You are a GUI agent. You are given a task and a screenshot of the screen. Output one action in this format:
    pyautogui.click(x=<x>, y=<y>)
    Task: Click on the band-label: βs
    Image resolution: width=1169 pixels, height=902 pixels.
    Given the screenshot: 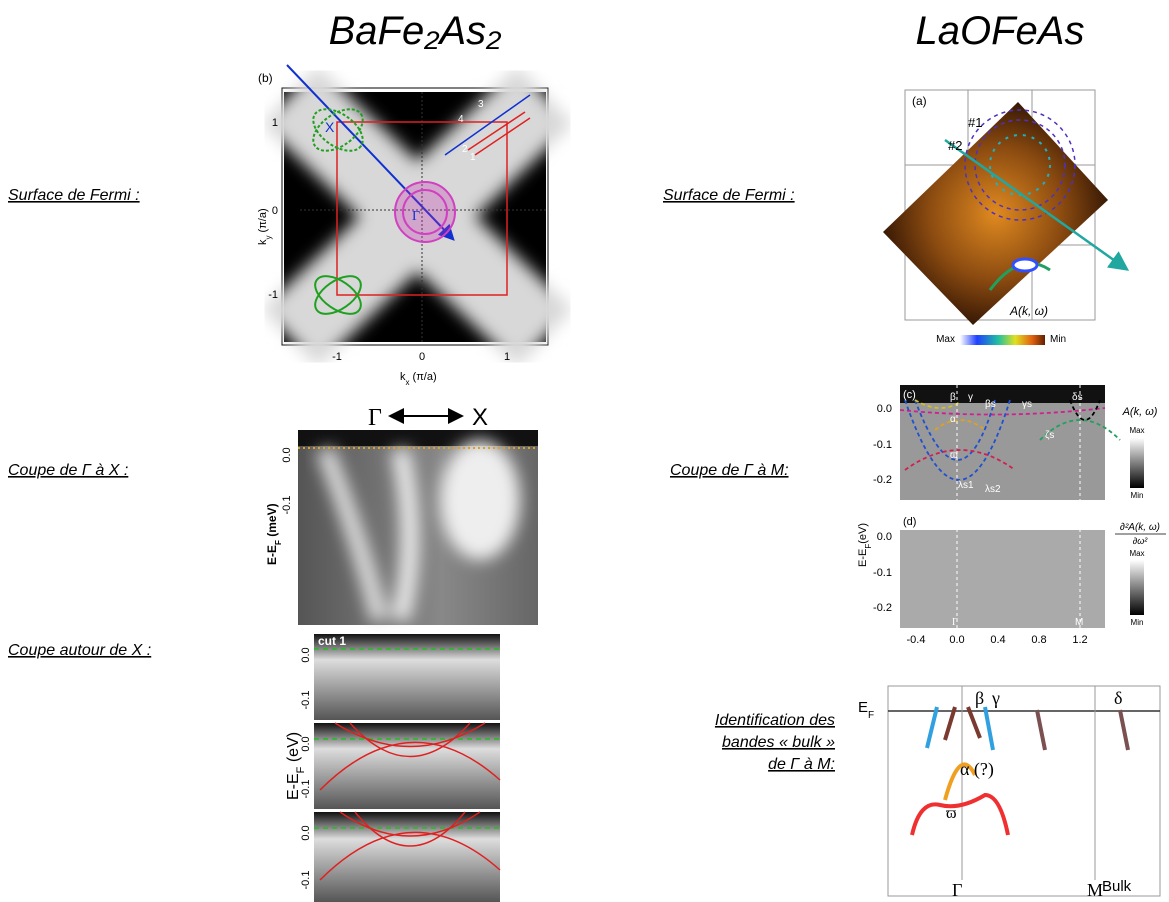 What is the action you would take?
    pyautogui.click(x=990, y=404)
    